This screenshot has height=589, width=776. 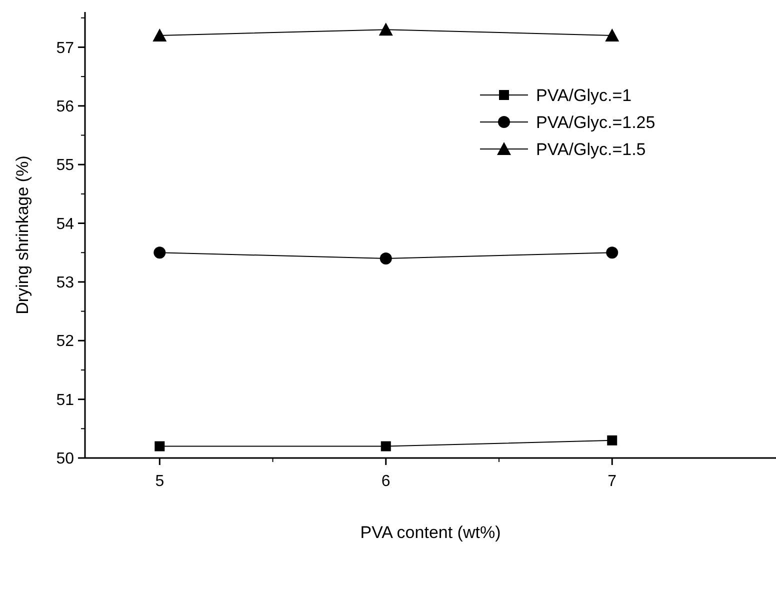 I want to click on x-axis-title: PVA content (wt%), so click(x=430, y=532).